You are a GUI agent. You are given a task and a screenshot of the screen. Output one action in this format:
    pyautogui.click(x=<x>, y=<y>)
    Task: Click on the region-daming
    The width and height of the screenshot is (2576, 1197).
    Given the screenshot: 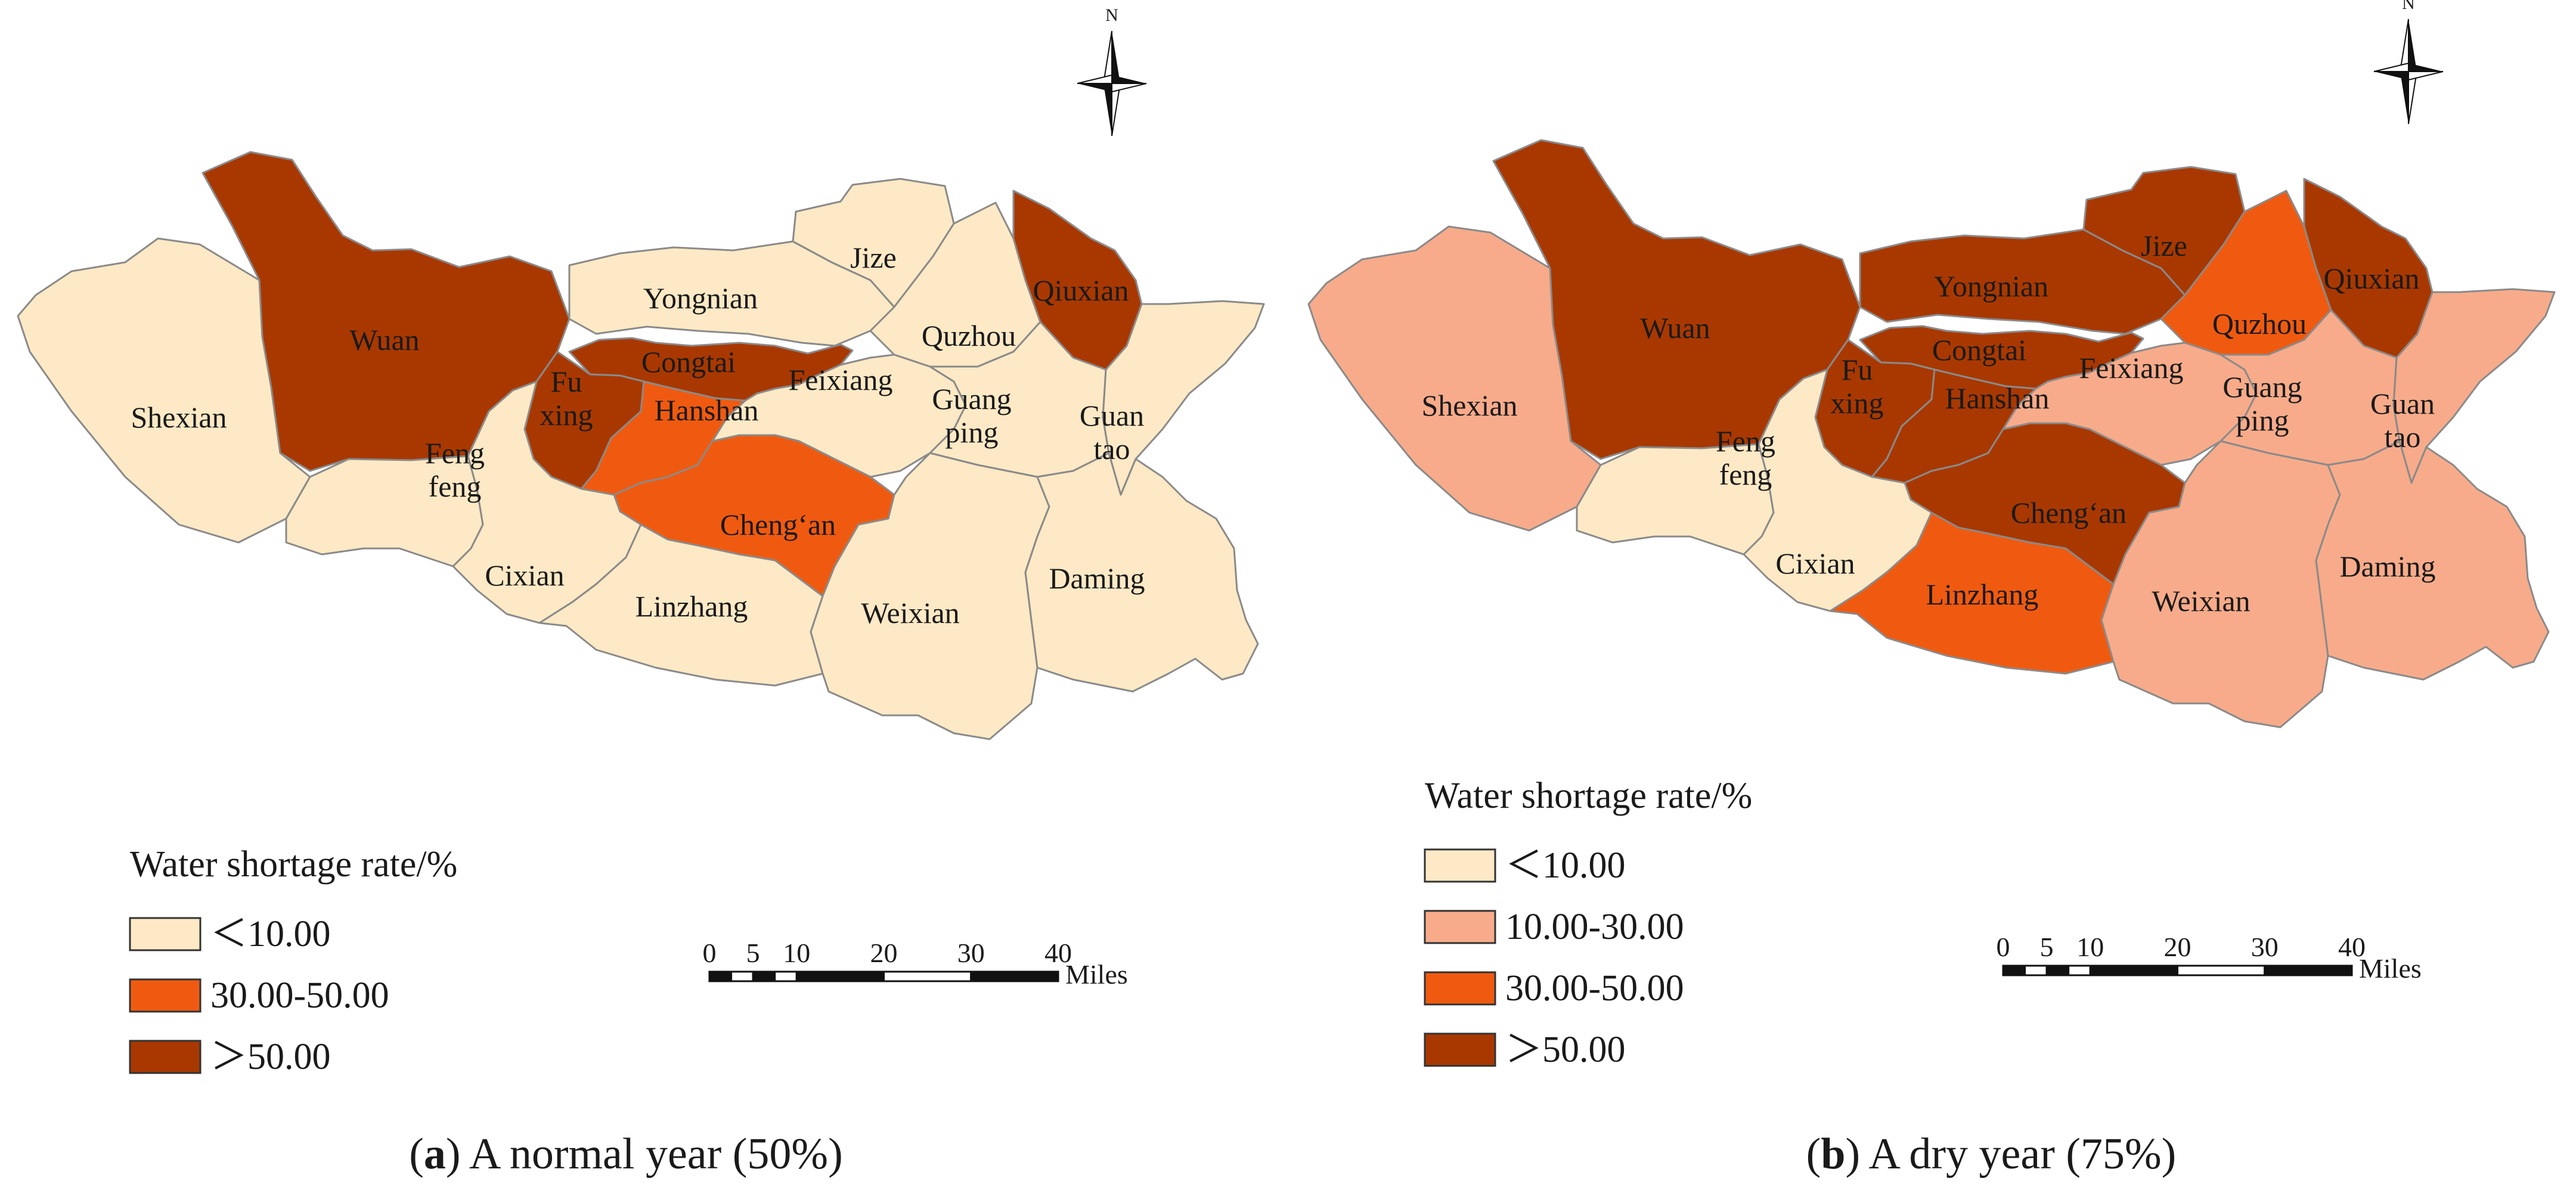 What is the action you would take?
    pyautogui.click(x=2432, y=560)
    